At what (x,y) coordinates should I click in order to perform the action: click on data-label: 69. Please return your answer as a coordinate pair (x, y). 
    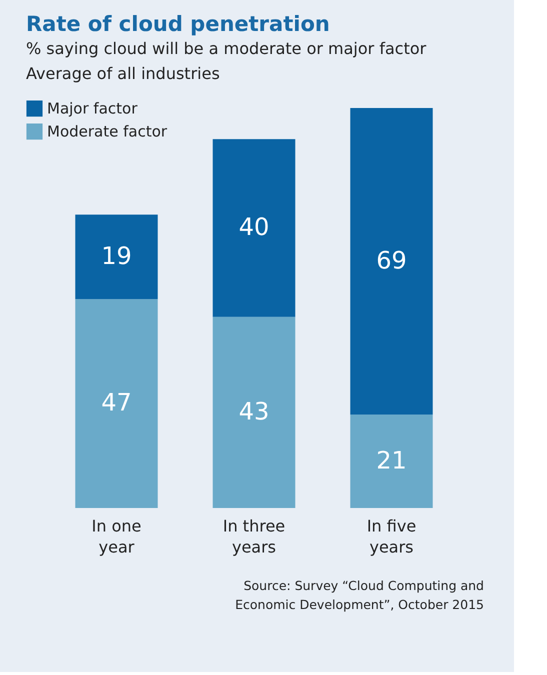
    Looking at the image, I should click on (391, 260).